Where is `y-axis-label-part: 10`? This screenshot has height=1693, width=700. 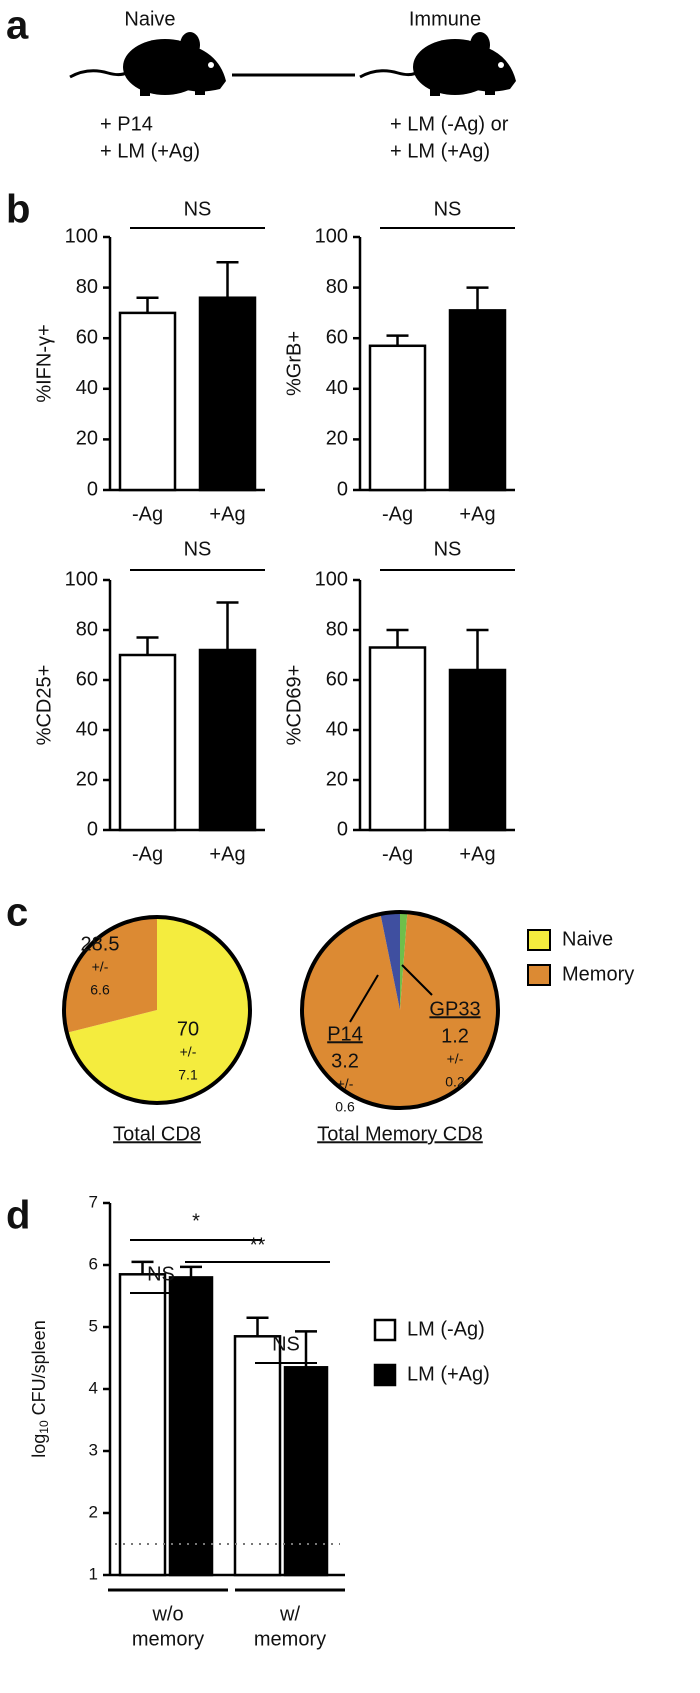
y-axis-label-part: 10 is located at coordinates (44, 1427).